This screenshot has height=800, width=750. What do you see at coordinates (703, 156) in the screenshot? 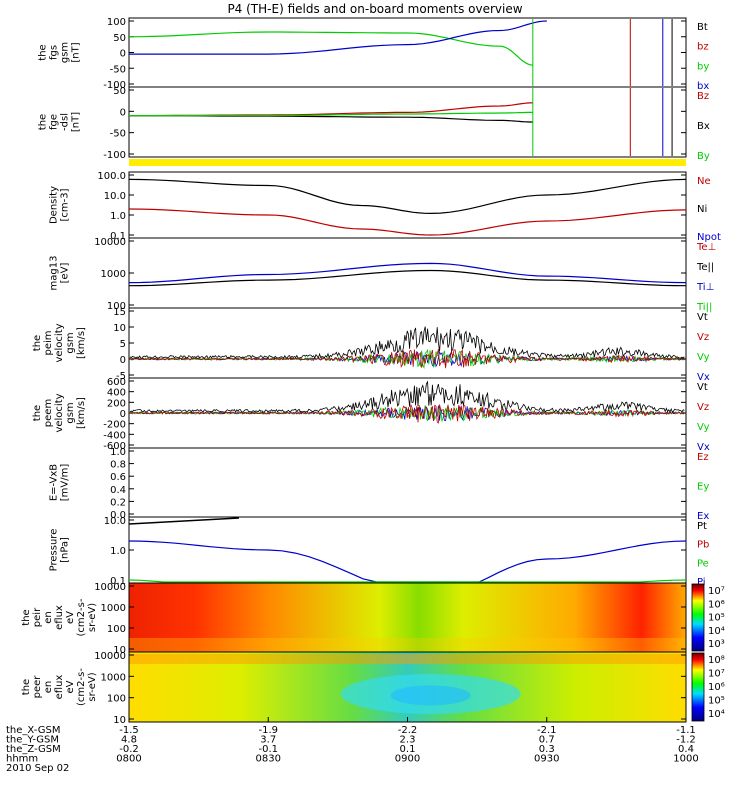
I see `legend-By: By` at bounding box center [703, 156].